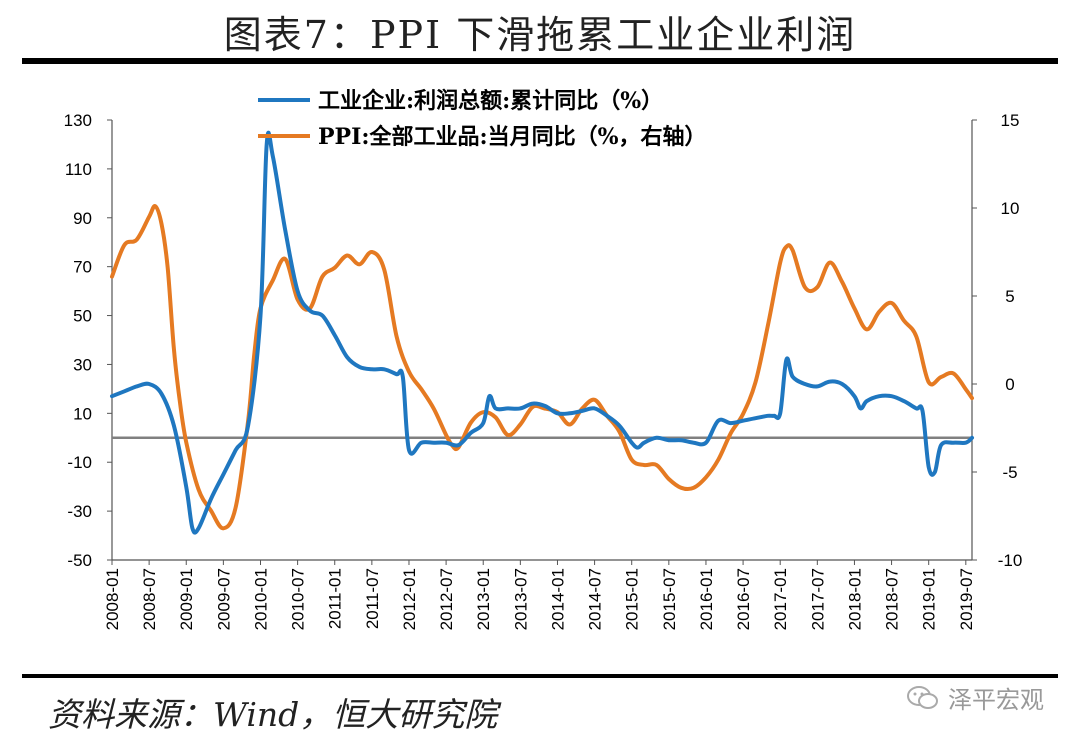 The image size is (1080, 743). What do you see at coordinates (540, 35) in the screenshot?
I see `chart-title: 图表7：PPI 下滑拖累工业企业利润` at bounding box center [540, 35].